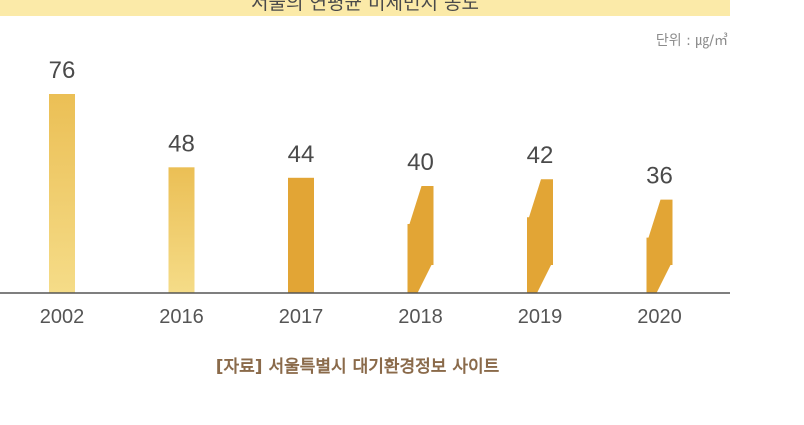  What do you see at coordinates (691, 41) in the screenshot?
I see `unit-label: 단위 : ㎍/㎥` at bounding box center [691, 41].